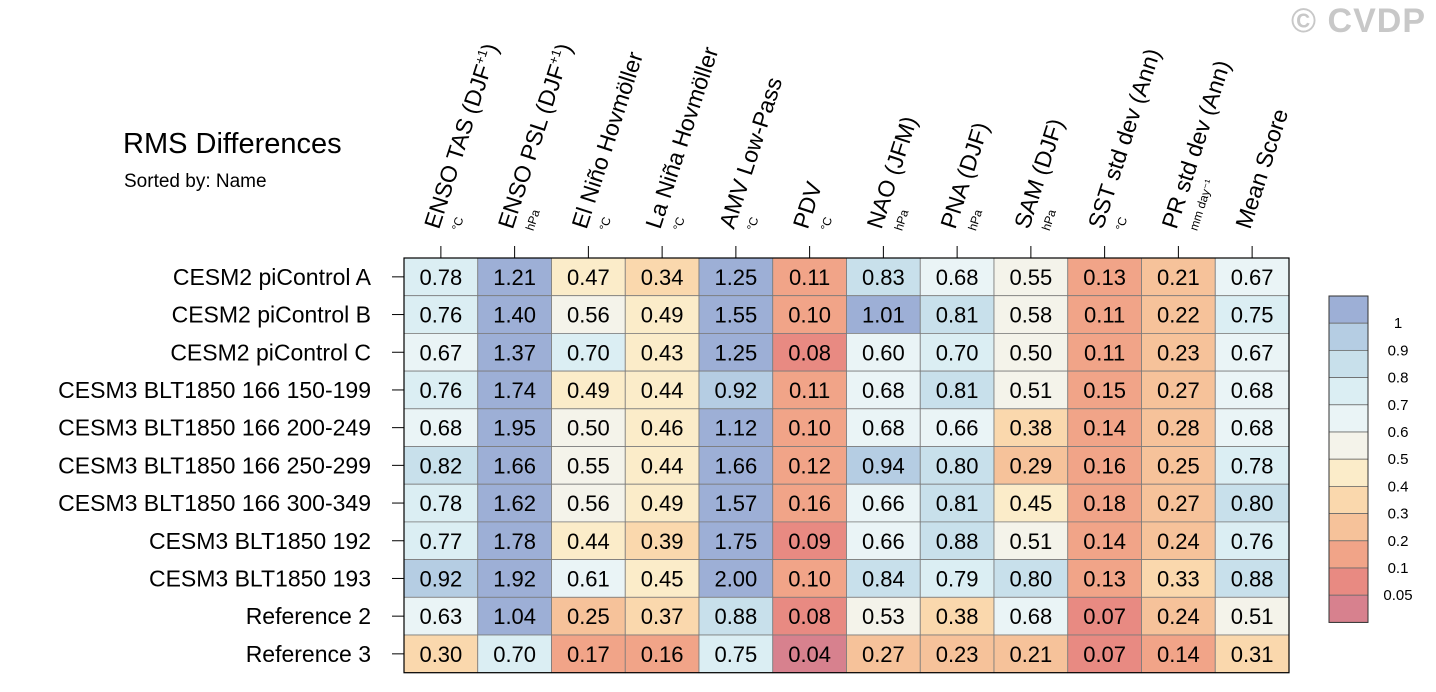 Image resolution: width=1436 pixels, height=692 pixels. Describe the element at coordinates (957, 390) in the screenshot. I see `cell-value-label: 0.81` at that location.